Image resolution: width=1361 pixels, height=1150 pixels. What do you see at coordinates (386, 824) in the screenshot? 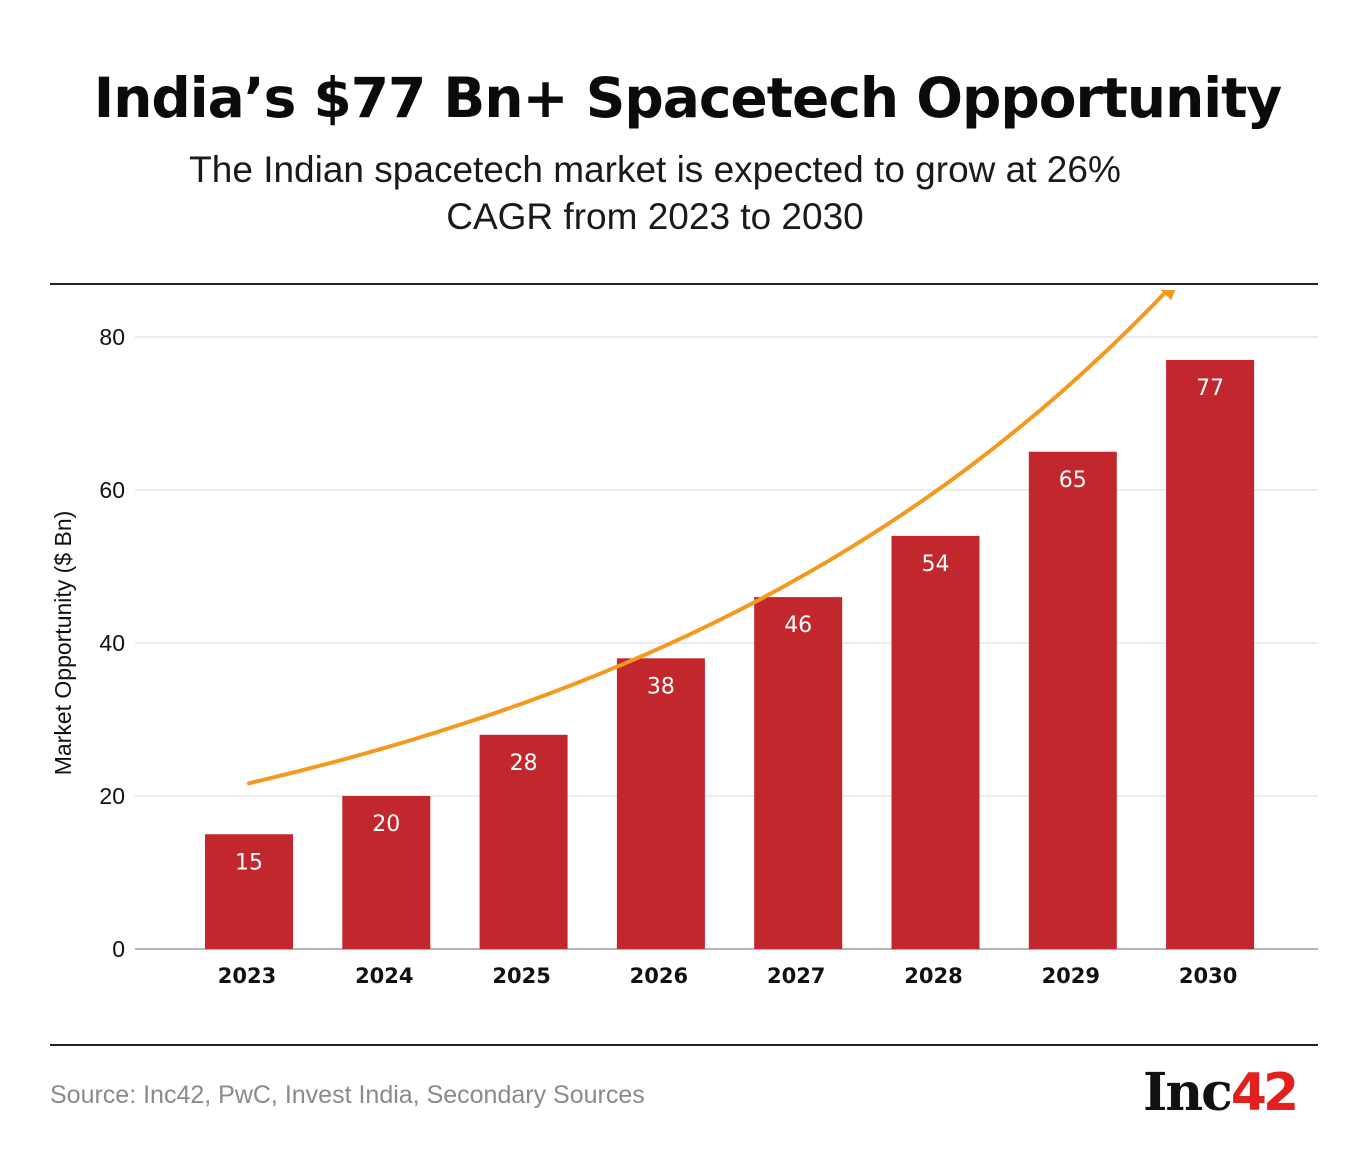
I see `bar-value-label: 20` at bounding box center [386, 824].